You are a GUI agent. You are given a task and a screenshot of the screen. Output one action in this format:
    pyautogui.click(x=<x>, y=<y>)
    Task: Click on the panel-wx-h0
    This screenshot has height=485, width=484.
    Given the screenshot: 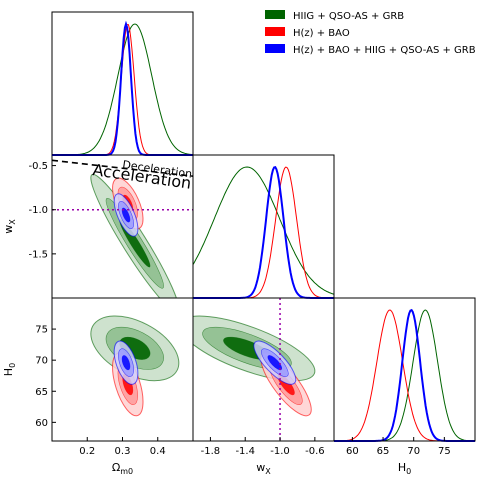 What is the action you would take?
    pyautogui.click(x=263, y=369)
    